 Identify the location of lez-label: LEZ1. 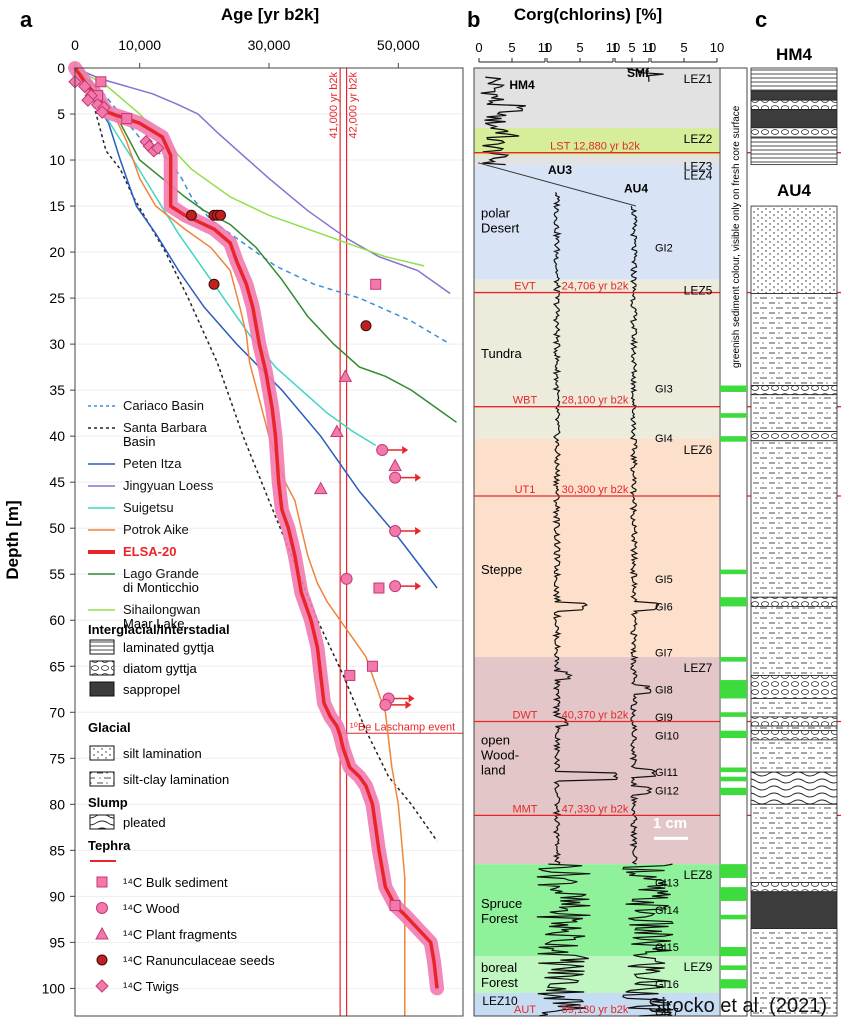
(698, 79).